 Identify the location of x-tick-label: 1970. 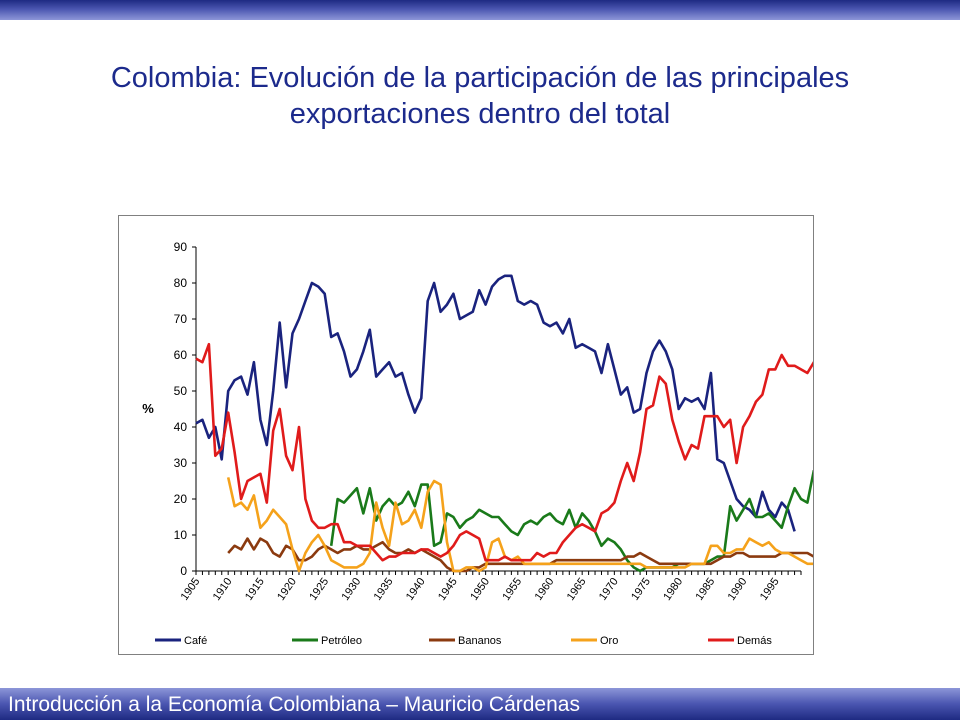
(609, 589).